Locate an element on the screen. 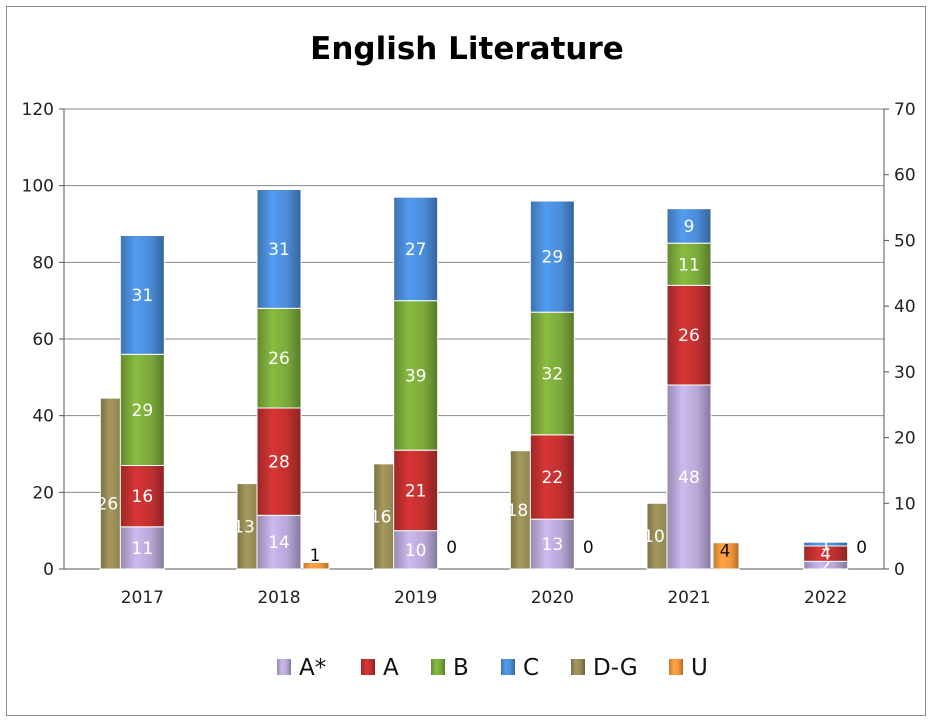 This screenshot has width=934, height=724. bar-u-2021 is located at coordinates (726, 556).